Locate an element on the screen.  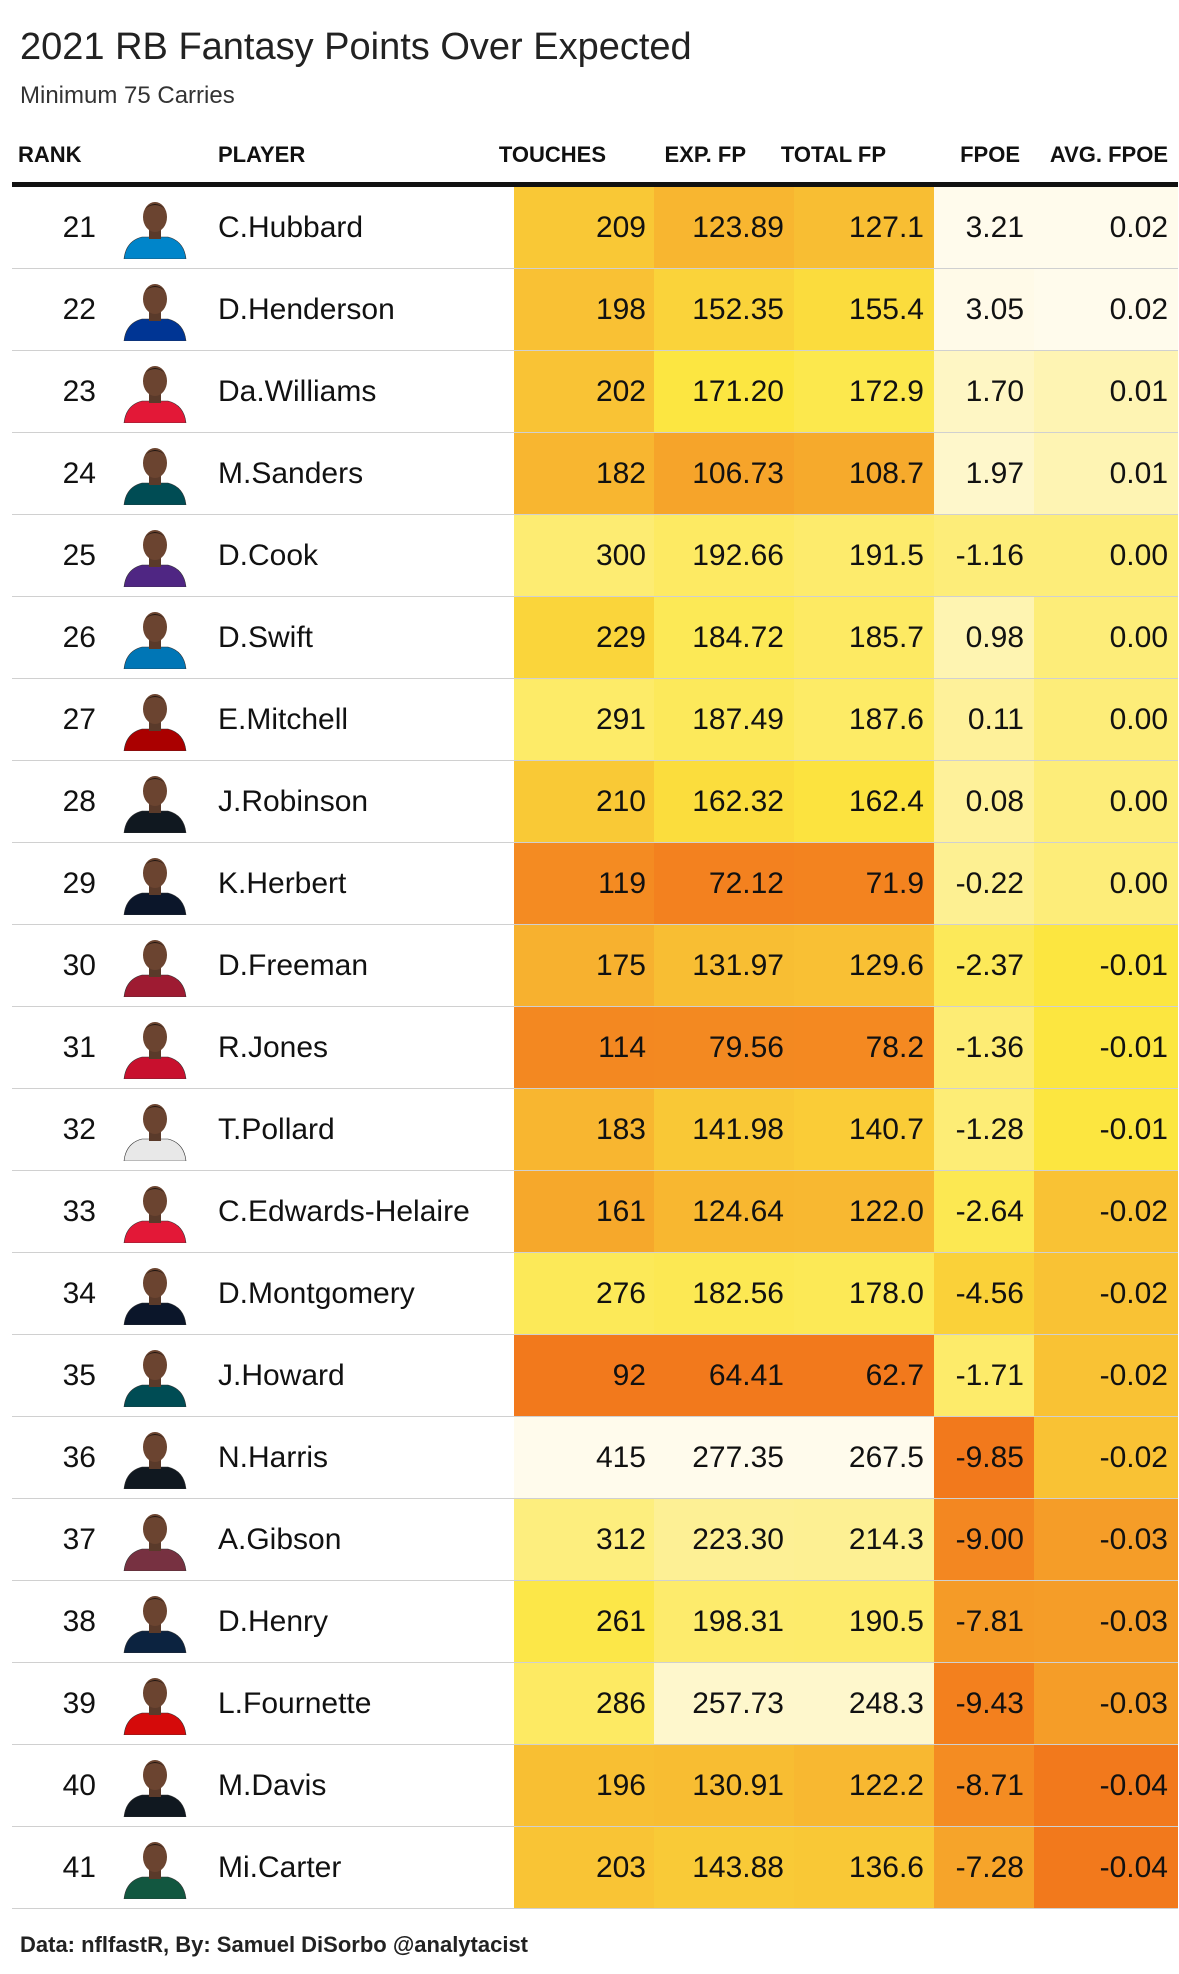
player-name: J.Howard is located at coordinates (281, 1375).